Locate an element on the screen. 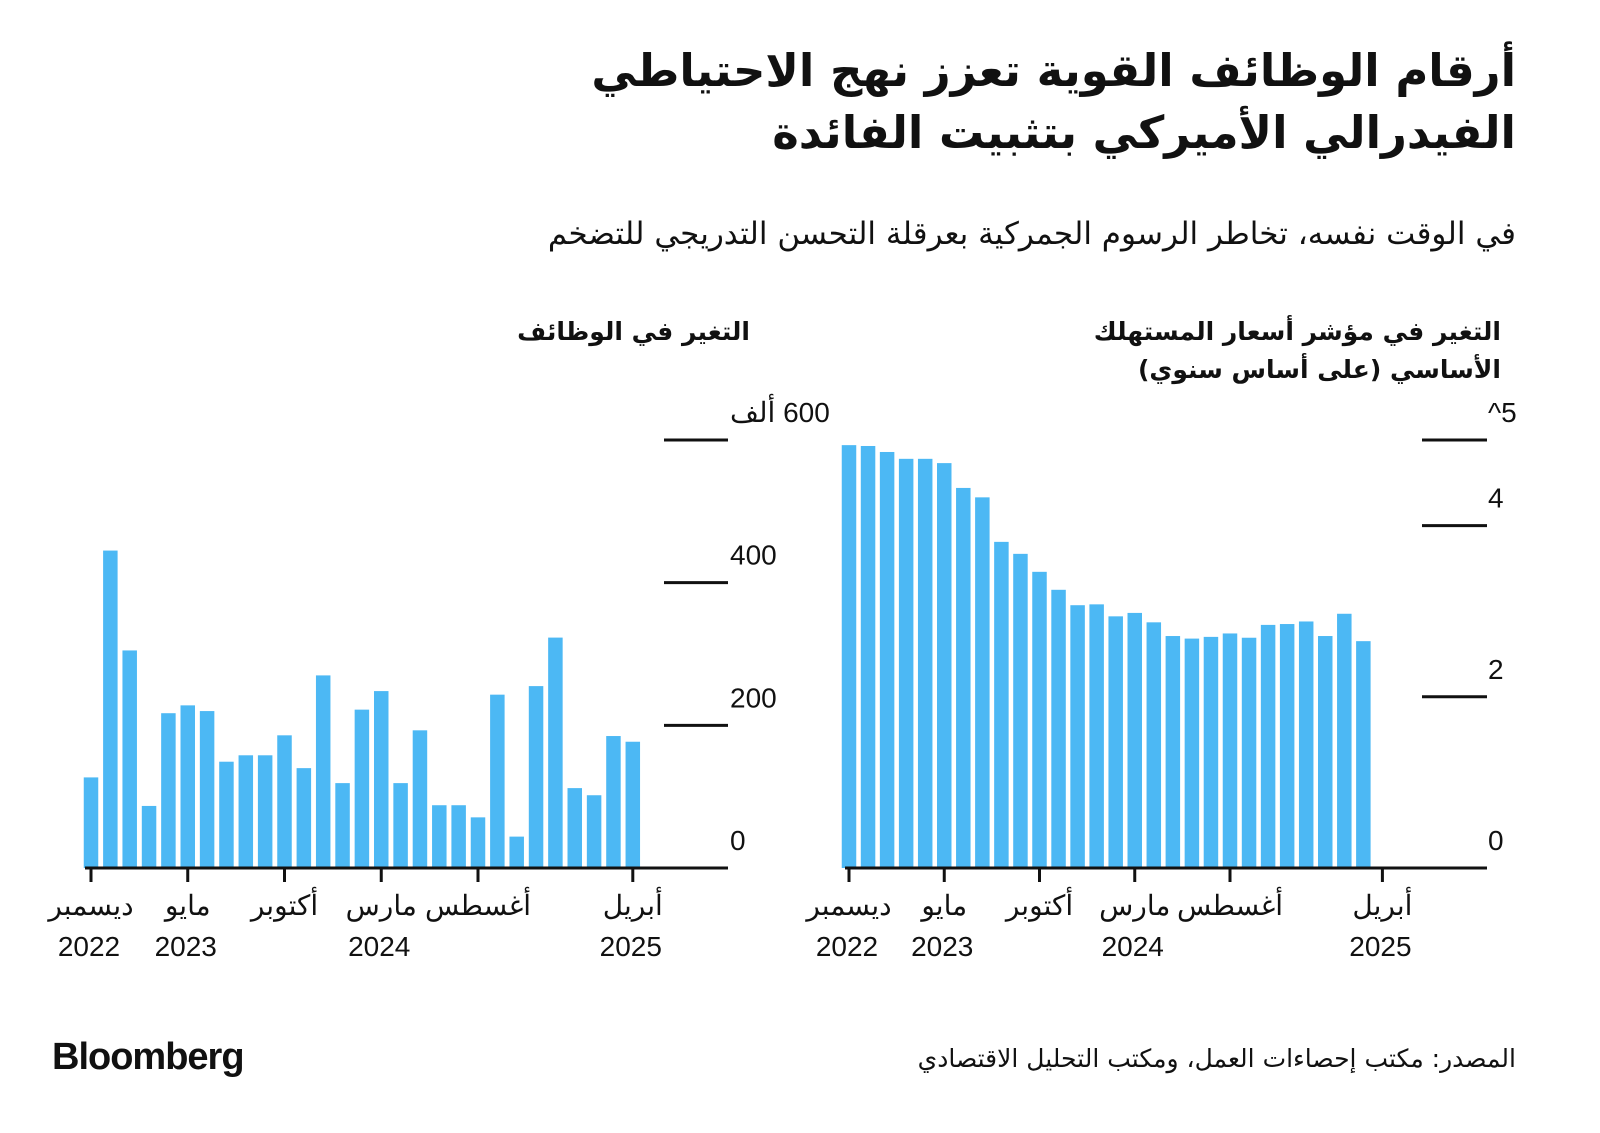 This screenshot has height=1133, width=1600. jobs-x-tick-month: أبريل is located at coordinates (633, 904).